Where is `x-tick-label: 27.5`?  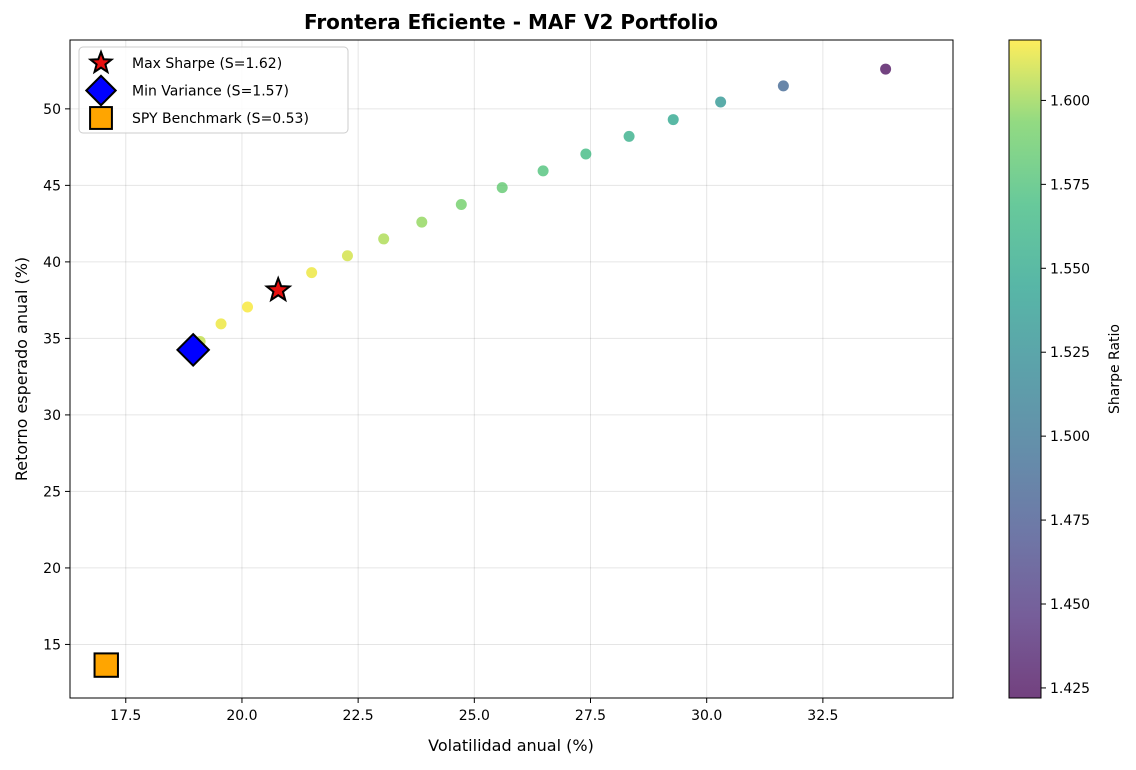 x-tick-label: 27.5 is located at coordinates (590, 716).